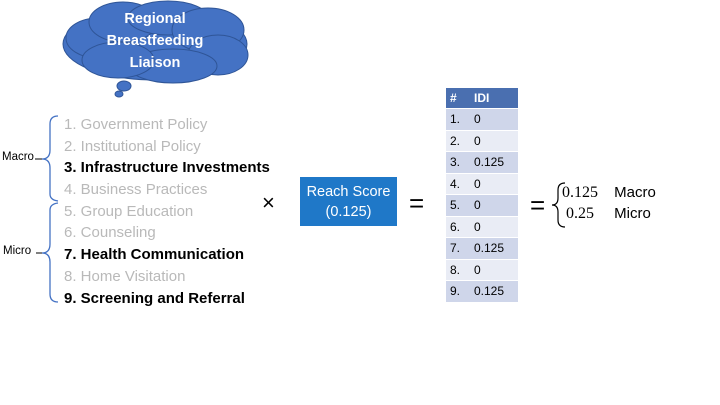 The image size is (720, 405). I want to click on table-header-idi: IDI, so click(494, 98).